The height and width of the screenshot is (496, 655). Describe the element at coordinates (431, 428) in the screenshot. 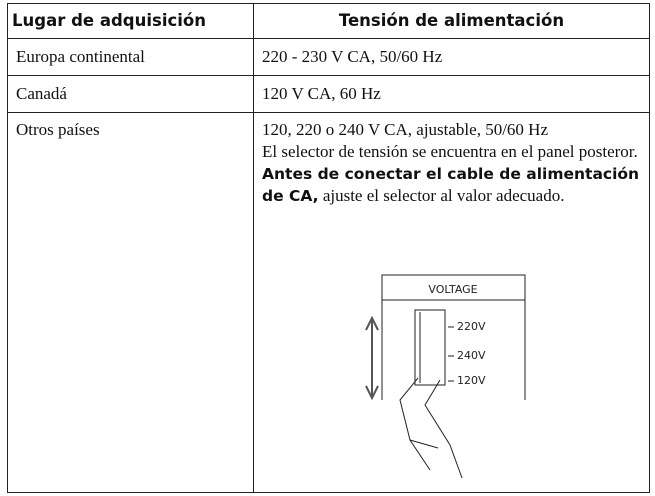

I see `screwdriver` at that location.